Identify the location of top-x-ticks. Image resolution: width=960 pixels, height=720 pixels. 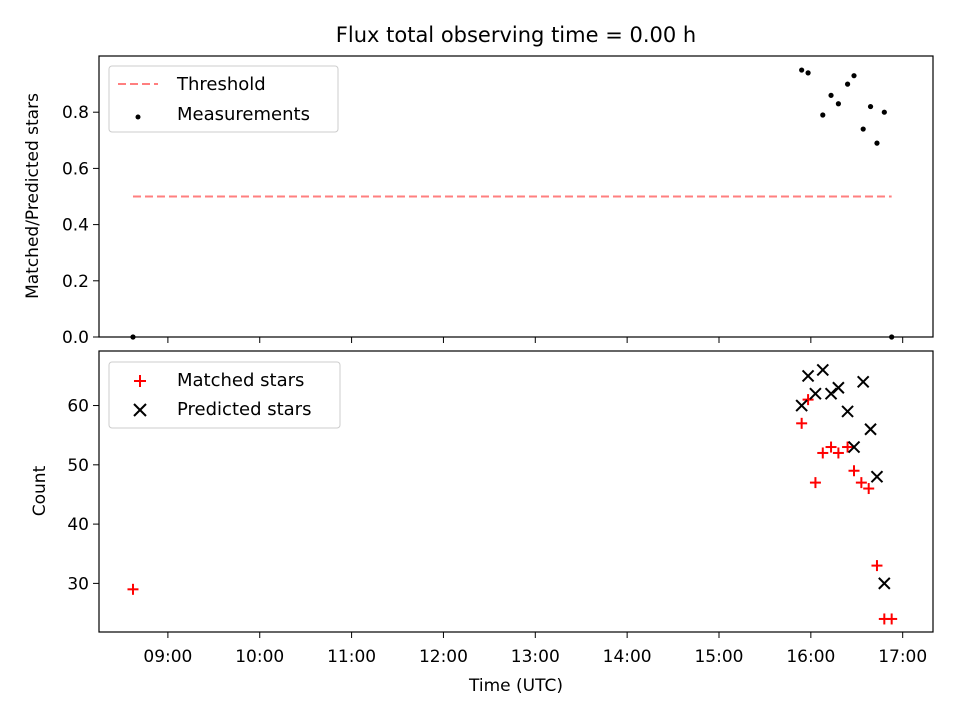
(535, 340).